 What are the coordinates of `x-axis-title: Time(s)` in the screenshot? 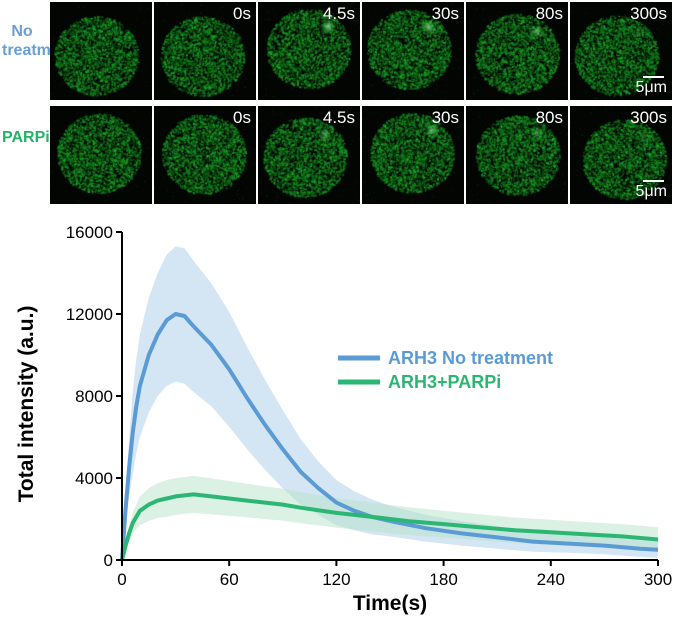 It's located at (390, 603).